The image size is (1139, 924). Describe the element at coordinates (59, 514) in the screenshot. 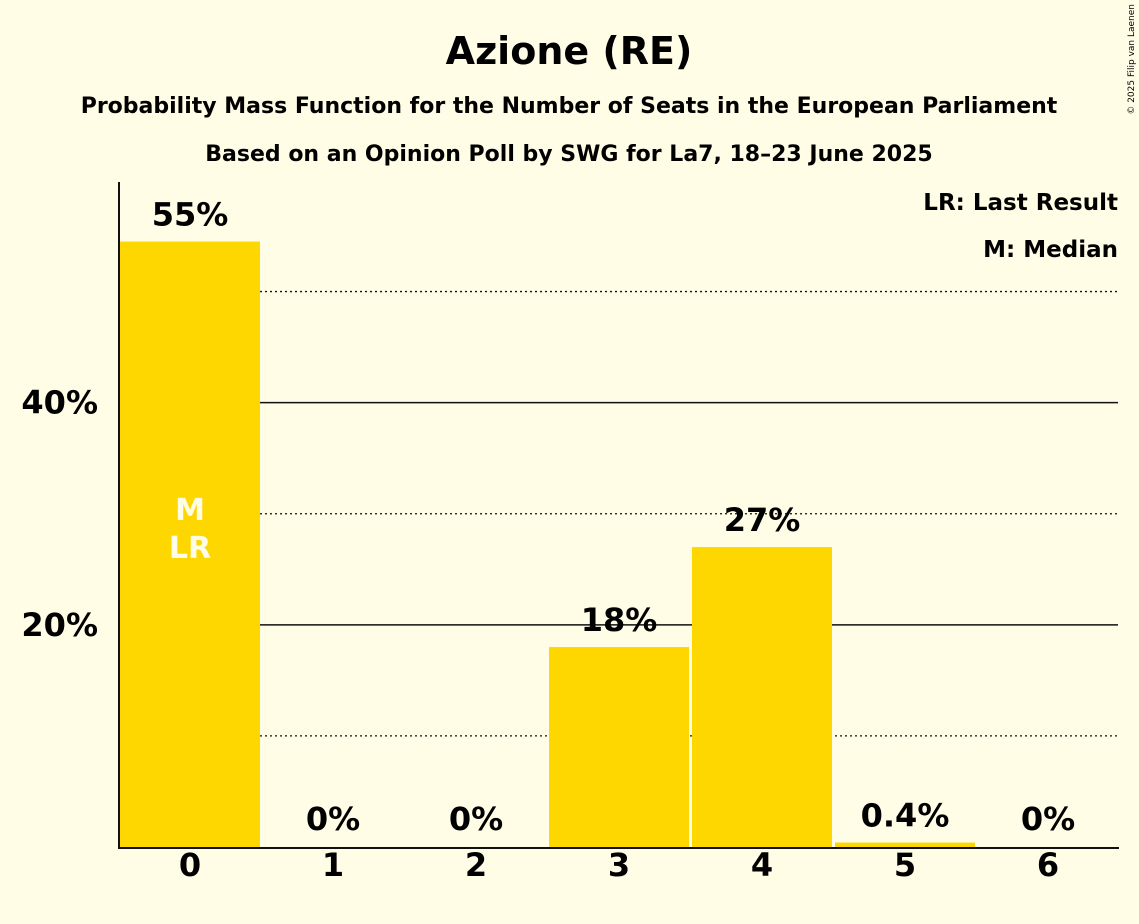

I see `y-tick-labels: 20% 40%` at that location.